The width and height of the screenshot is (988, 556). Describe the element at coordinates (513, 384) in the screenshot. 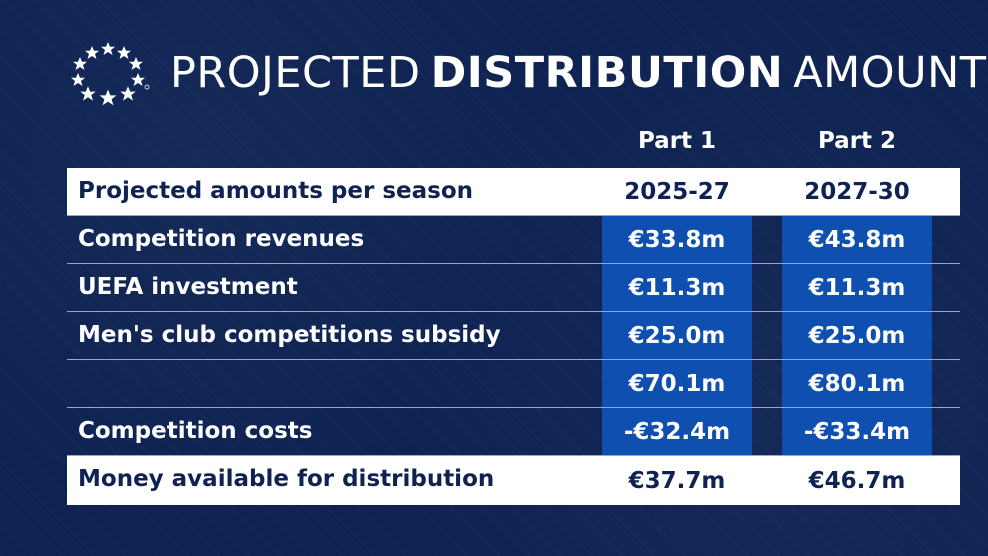

I see `table-row-subtotal: €70.1m €80.1m` at that location.